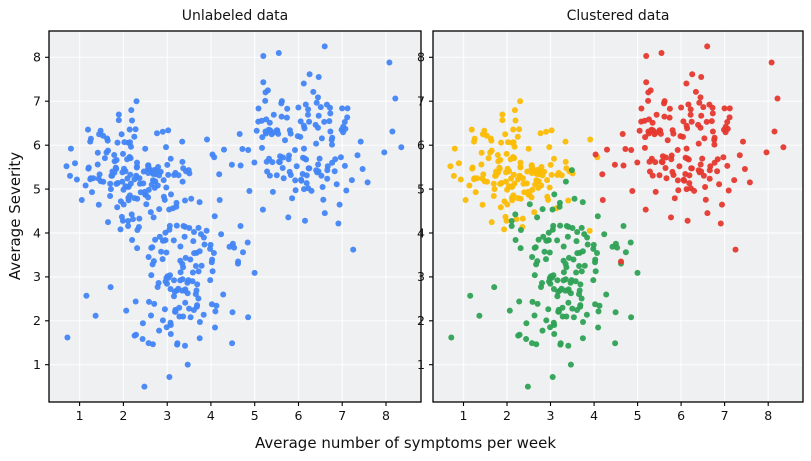 This screenshot has height=461, width=811. What do you see at coordinates (386, 415) in the screenshot?
I see `x-tick-label: 8` at bounding box center [386, 415].